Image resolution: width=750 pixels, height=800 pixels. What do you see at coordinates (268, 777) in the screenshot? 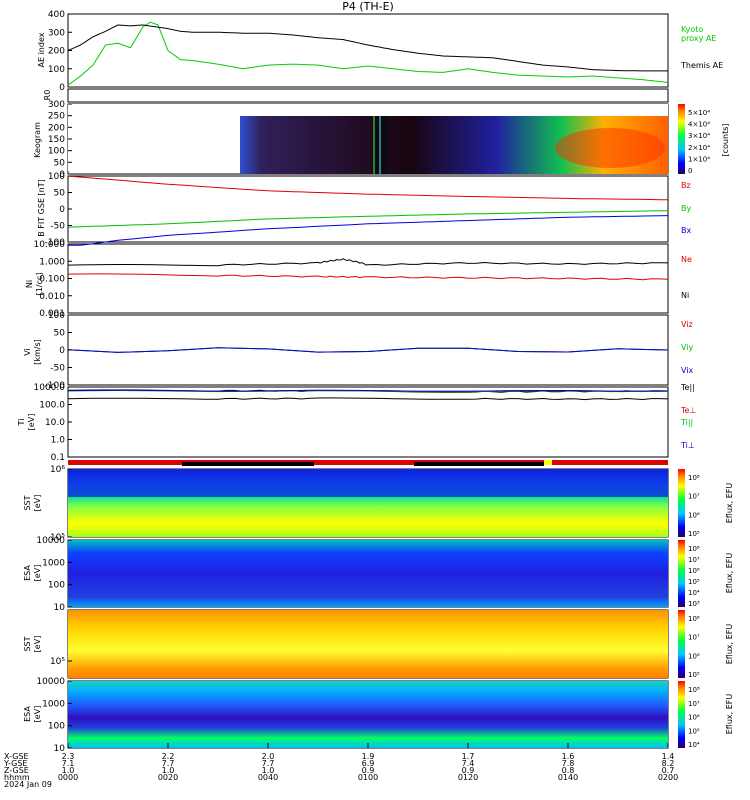
I see `xtick-label-t: 0040` at bounding box center [268, 777].